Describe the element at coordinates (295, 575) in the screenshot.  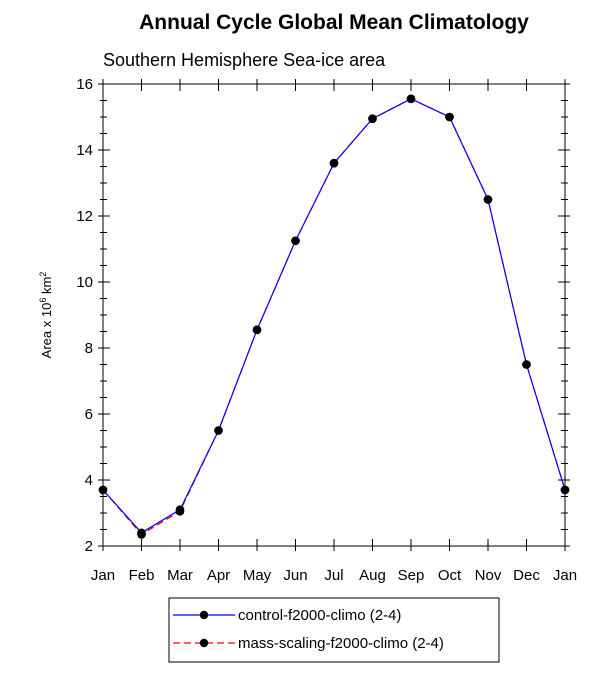
I see `x-tick-label: Jun` at that location.